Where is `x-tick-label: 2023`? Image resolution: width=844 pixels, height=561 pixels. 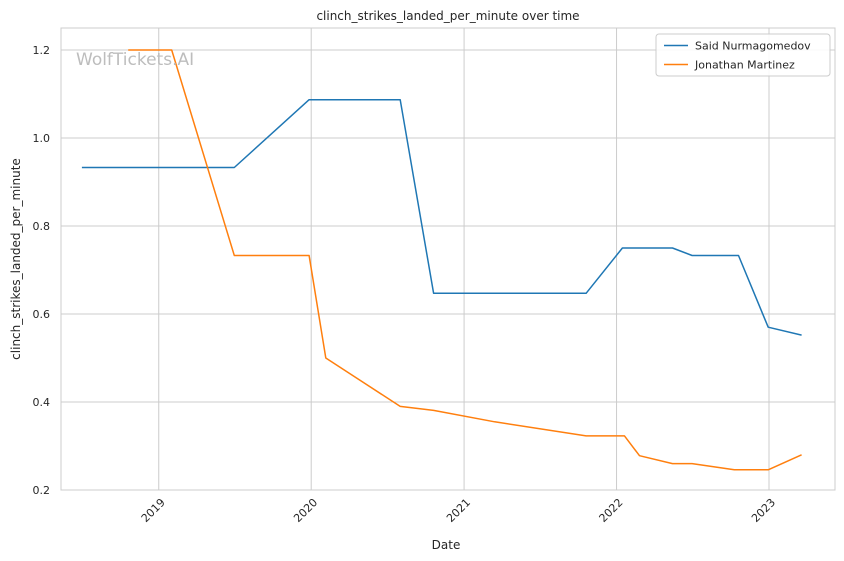
x-tick-label: 2023 is located at coordinates (763, 510).